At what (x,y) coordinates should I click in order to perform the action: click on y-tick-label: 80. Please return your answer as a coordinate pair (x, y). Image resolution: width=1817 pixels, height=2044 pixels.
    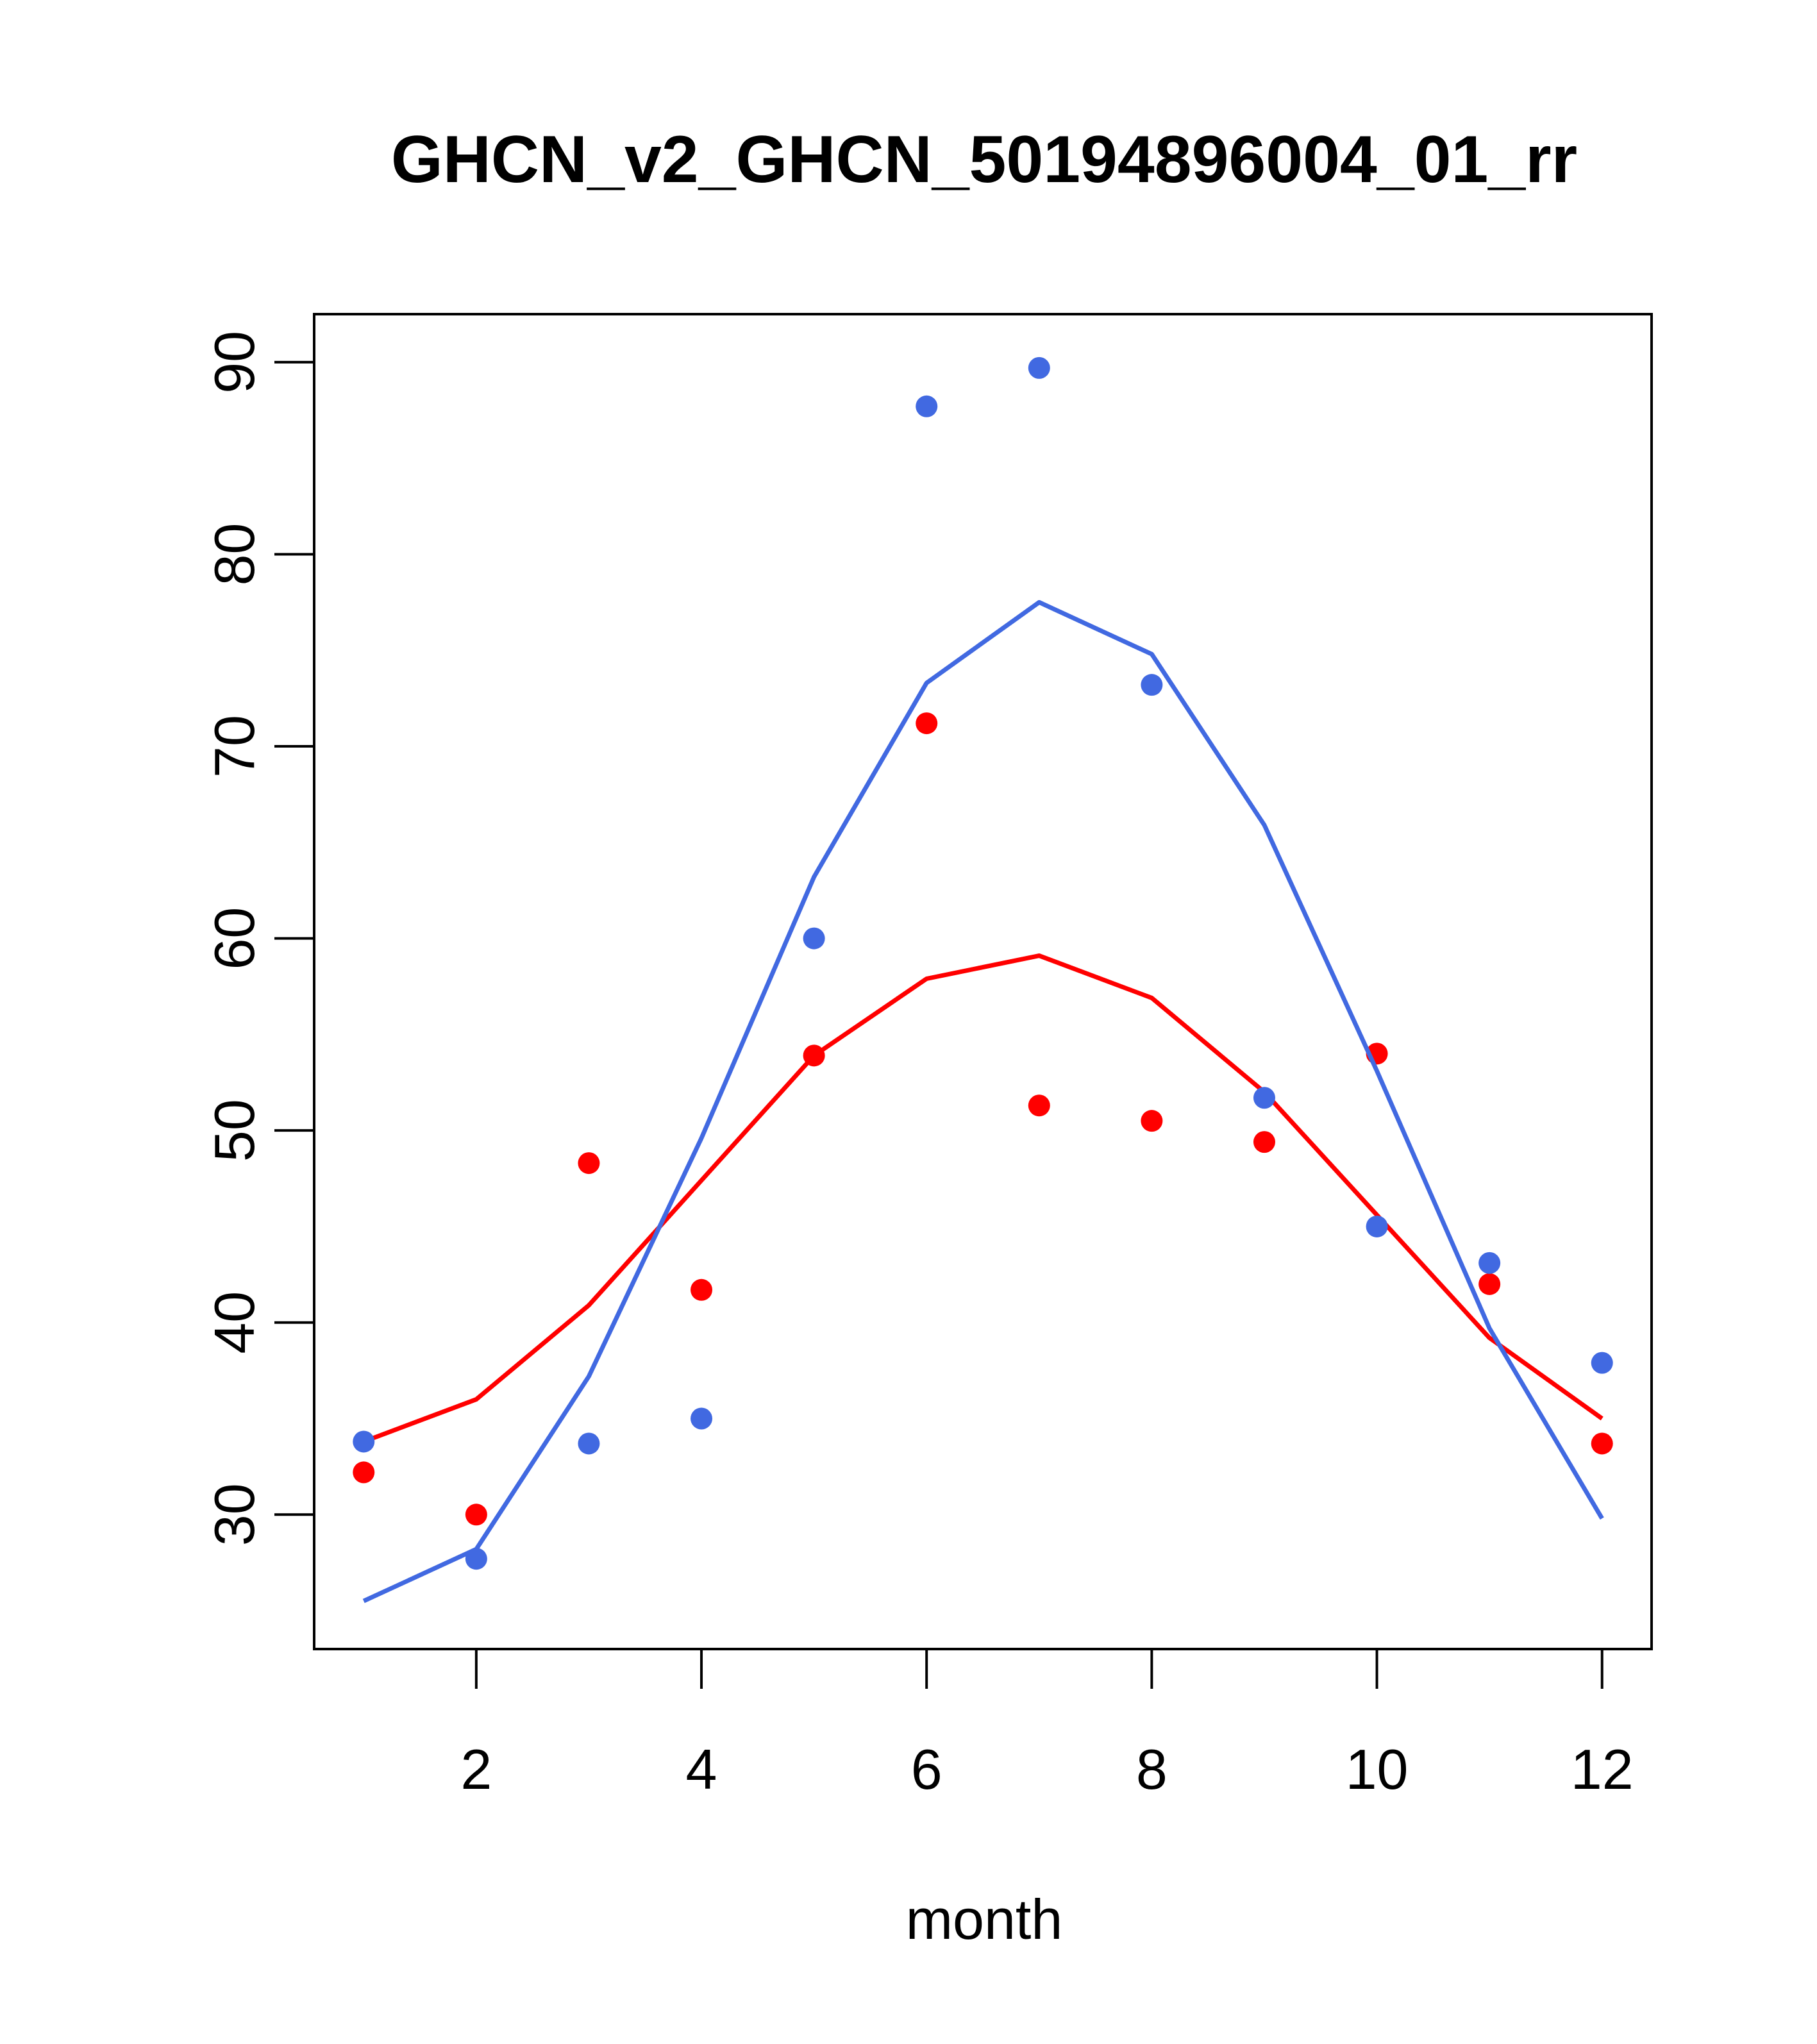
    Looking at the image, I should click on (235, 554).